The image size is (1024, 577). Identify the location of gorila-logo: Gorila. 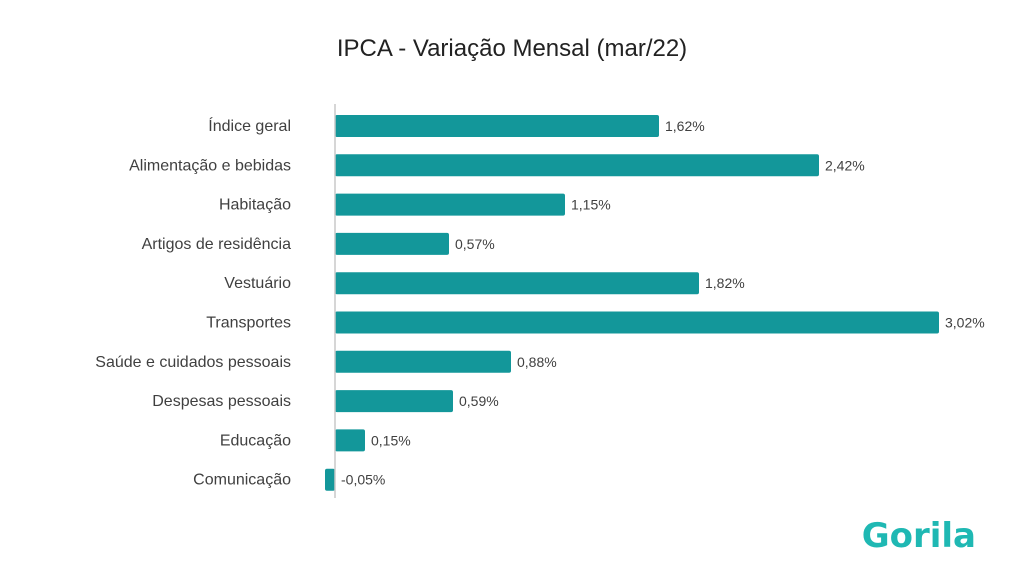
(919, 536).